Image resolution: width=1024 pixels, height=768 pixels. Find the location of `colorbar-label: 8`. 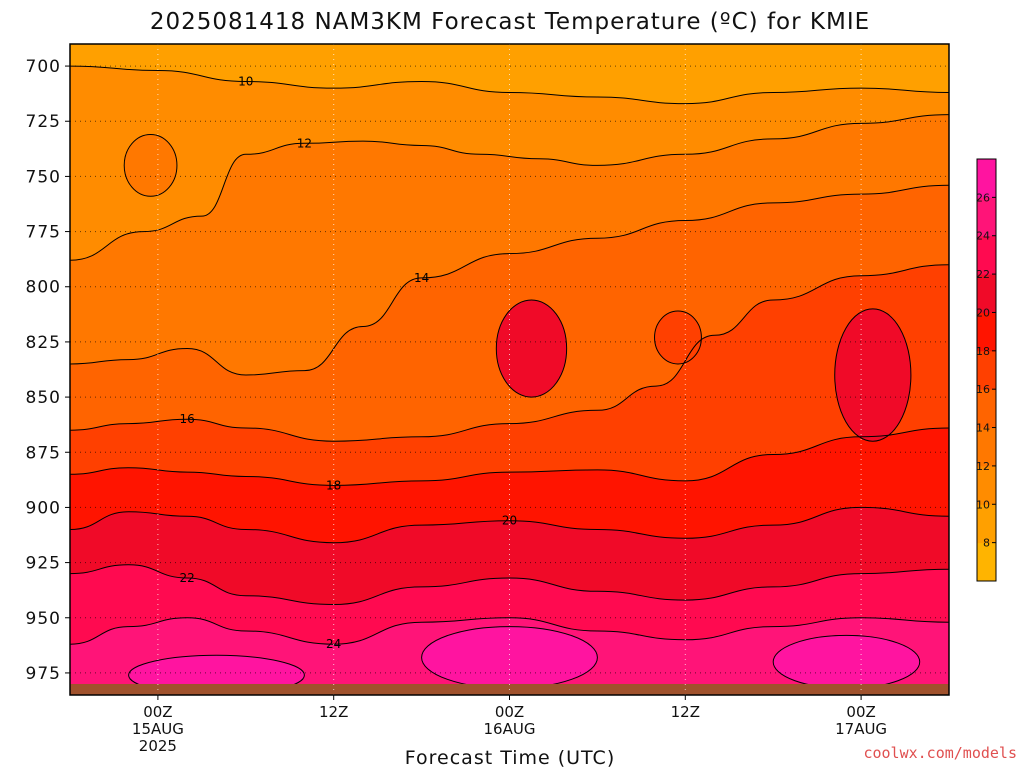

colorbar-label: 8 is located at coordinates (986, 543).